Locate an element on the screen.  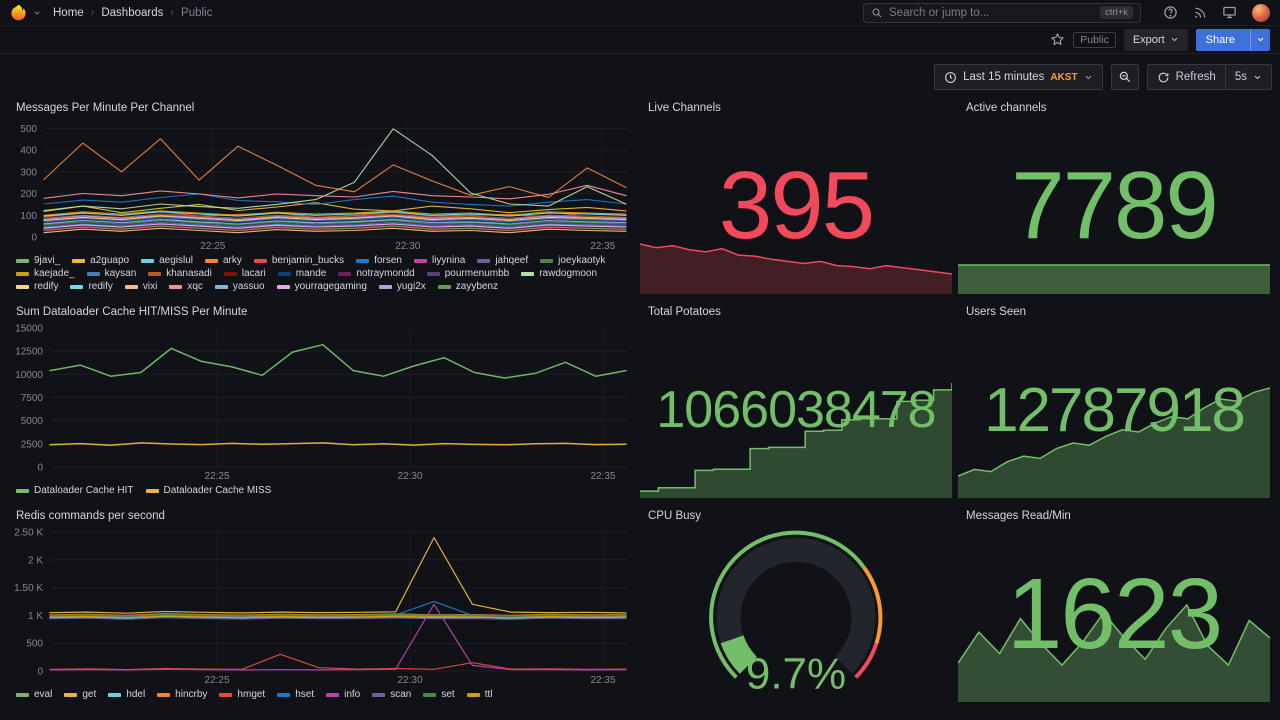
legend-item: ttl is located at coordinates (479, 694).